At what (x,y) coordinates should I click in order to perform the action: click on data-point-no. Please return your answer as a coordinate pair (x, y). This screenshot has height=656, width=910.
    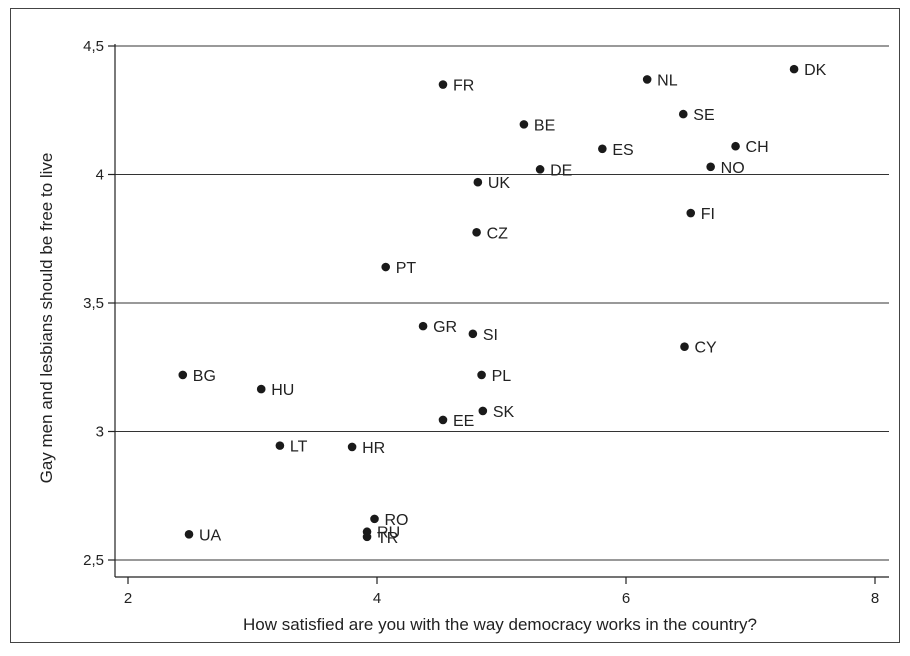
    Looking at the image, I should click on (710, 167).